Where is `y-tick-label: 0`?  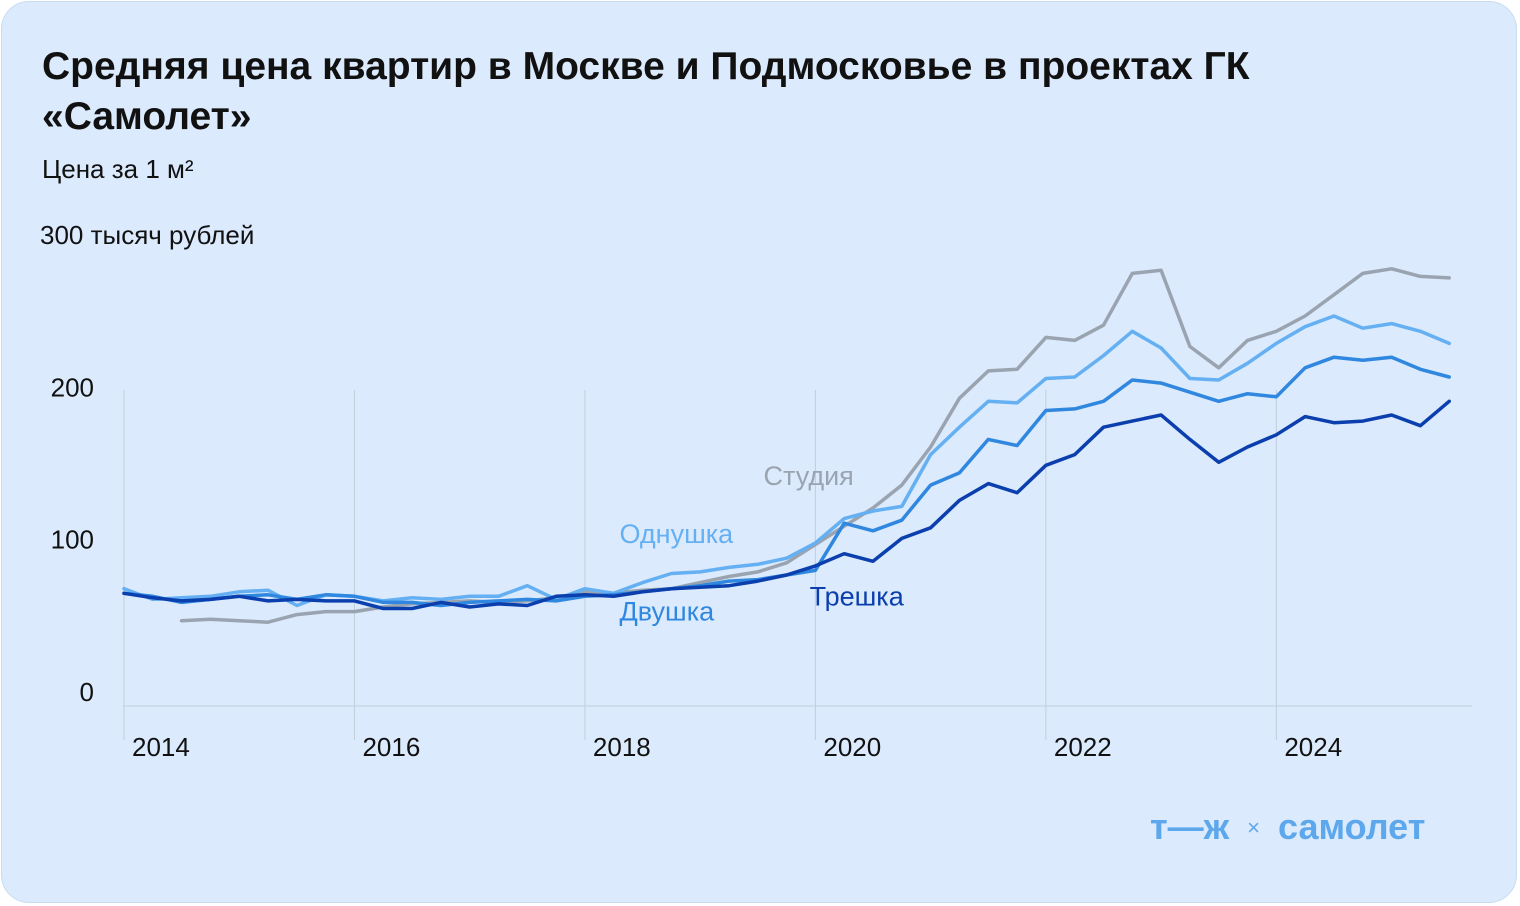 y-tick-label: 0 is located at coordinates (87, 692).